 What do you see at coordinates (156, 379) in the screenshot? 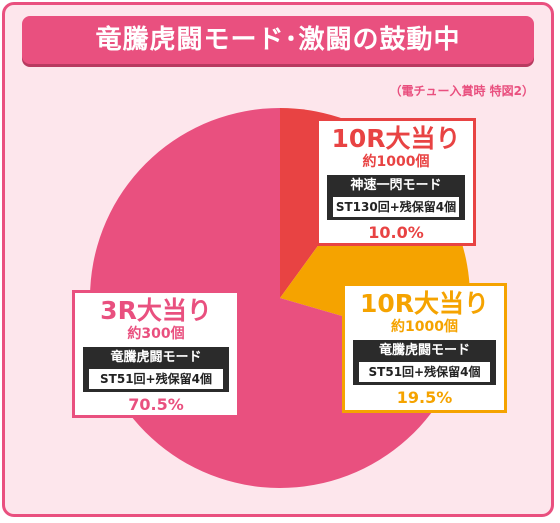
I see `slice-st-2: ST51回+残保留4個` at bounding box center [156, 379].